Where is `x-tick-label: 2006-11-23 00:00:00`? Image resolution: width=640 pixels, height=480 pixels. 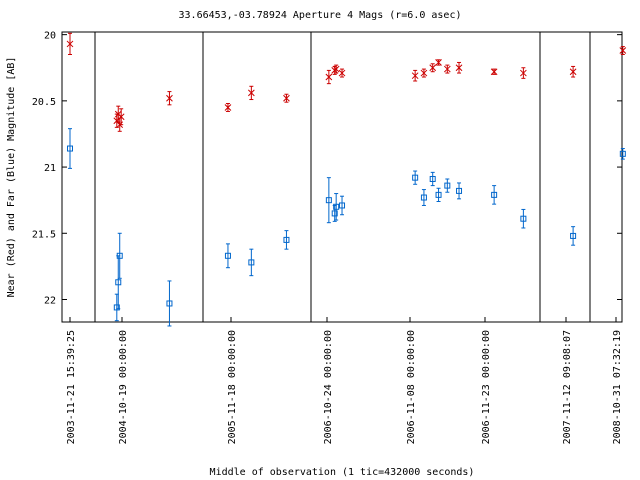
x-tick-label: 2006-11-23 00:00:00 is located at coordinates (486, 387).